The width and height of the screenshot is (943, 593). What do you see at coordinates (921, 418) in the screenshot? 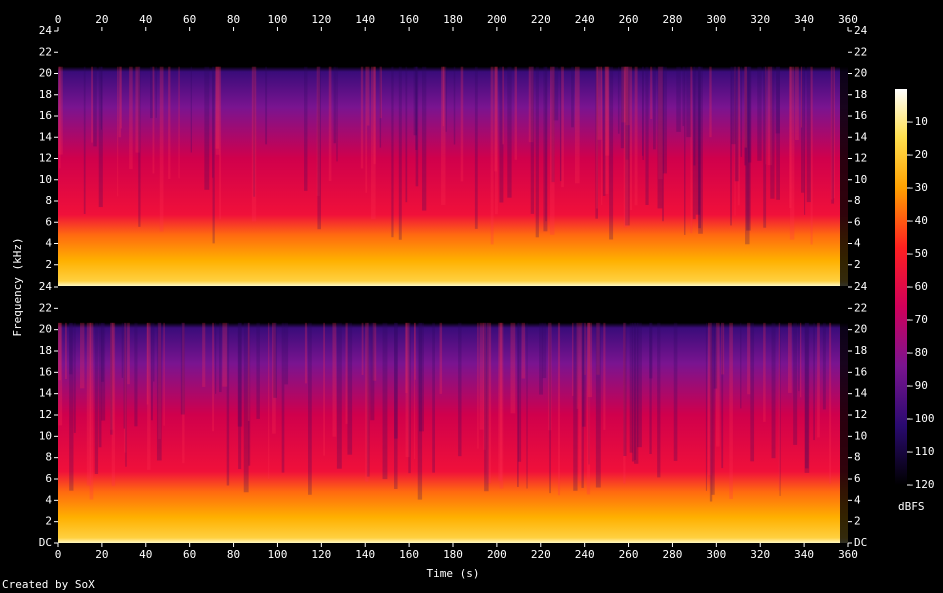
I see `colorbar-tick-label: -100` at bounding box center [921, 418].